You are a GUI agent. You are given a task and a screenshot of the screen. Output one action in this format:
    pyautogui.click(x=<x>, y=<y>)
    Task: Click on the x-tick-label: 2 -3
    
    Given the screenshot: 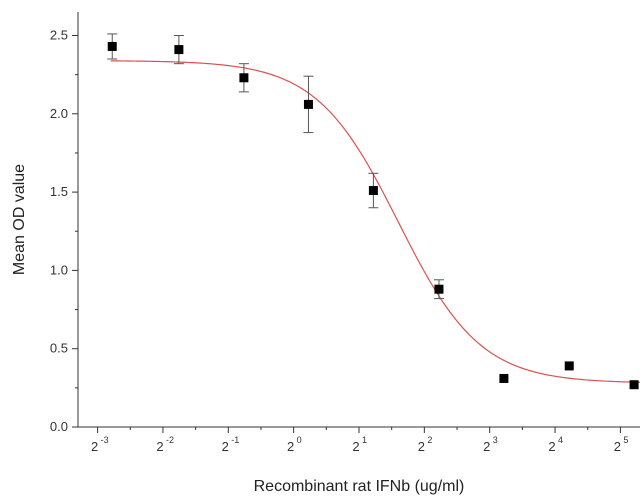 What is the action you would take?
    pyautogui.click(x=100, y=444)
    